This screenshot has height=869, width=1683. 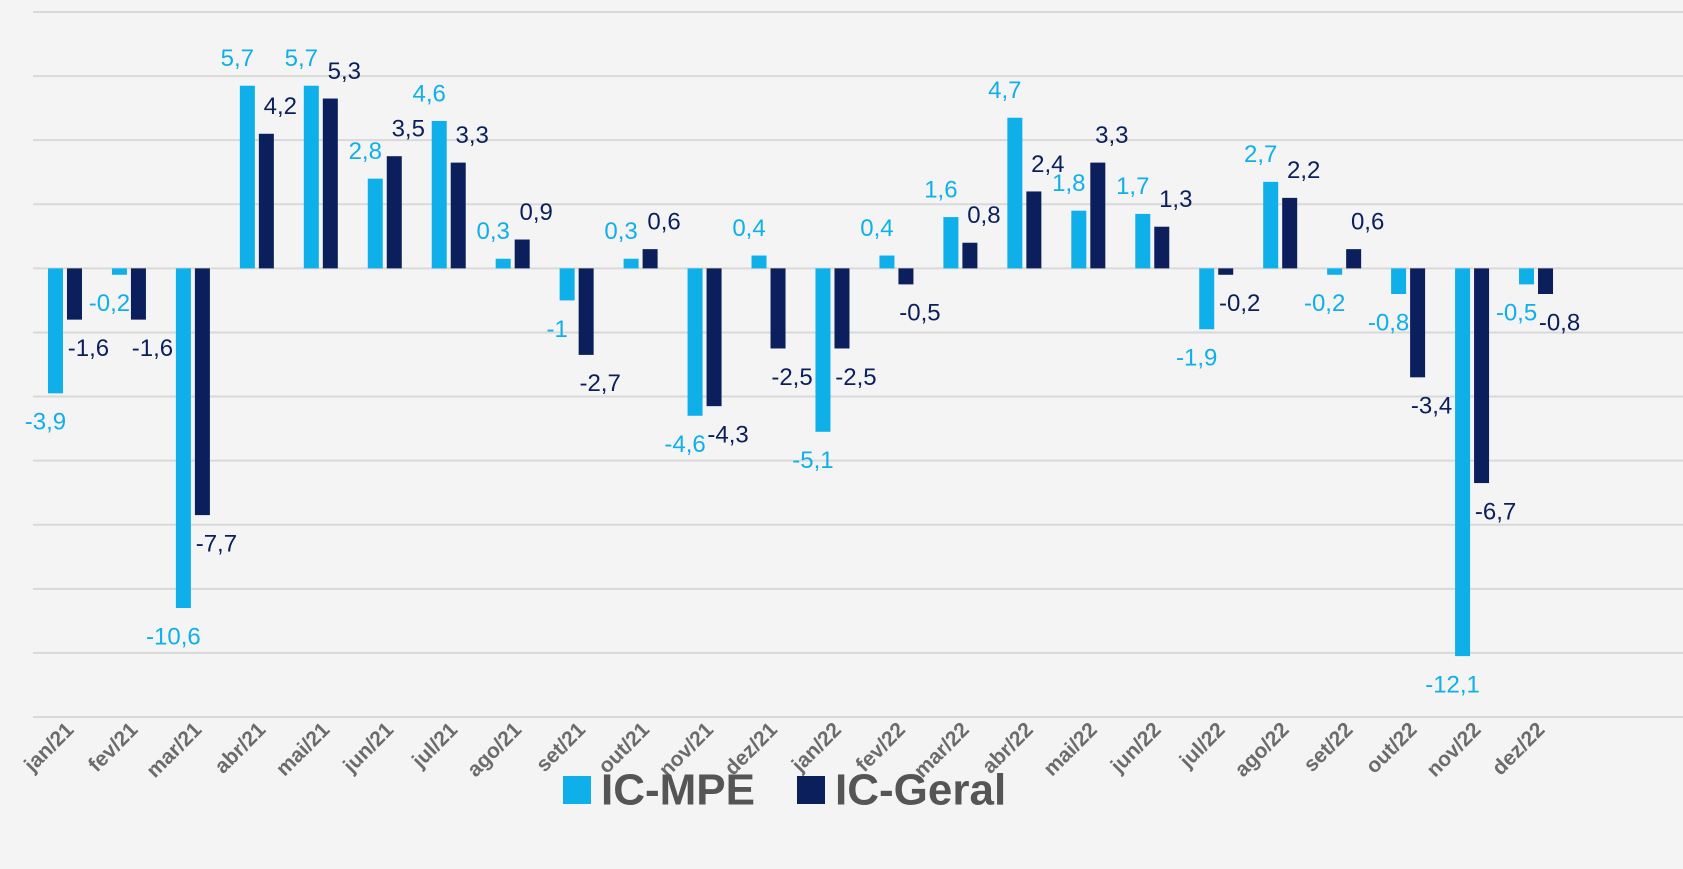 What do you see at coordinates (1303, 170) in the screenshot?
I see `value-label: 2,2` at bounding box center [1303, 170].